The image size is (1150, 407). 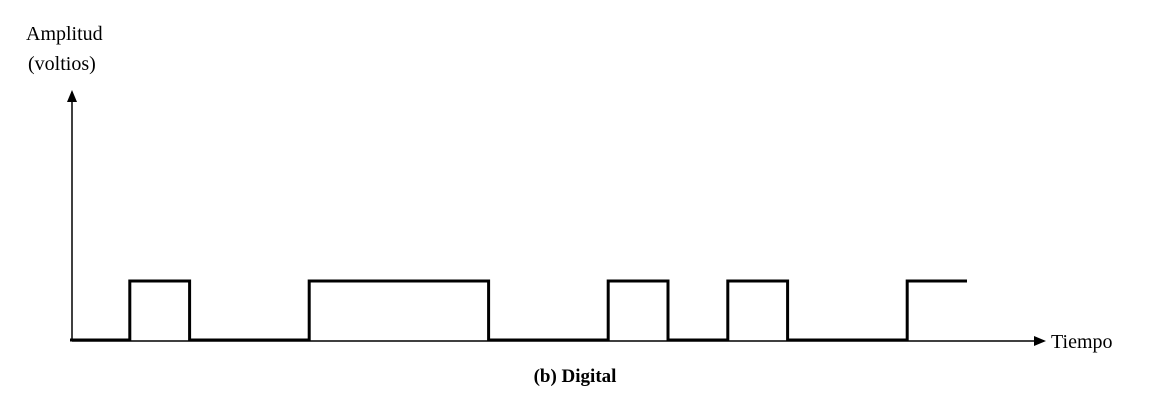 What do you see at coordinates (518, 310) in the screenshot?
I see `digital-signal-waveform` at bounding box center [518, 310].